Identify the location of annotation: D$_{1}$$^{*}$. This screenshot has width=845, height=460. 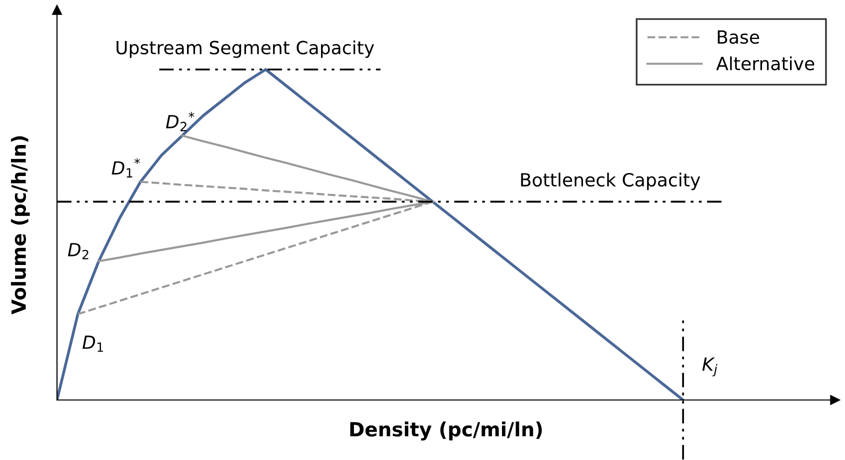
(126, 168).